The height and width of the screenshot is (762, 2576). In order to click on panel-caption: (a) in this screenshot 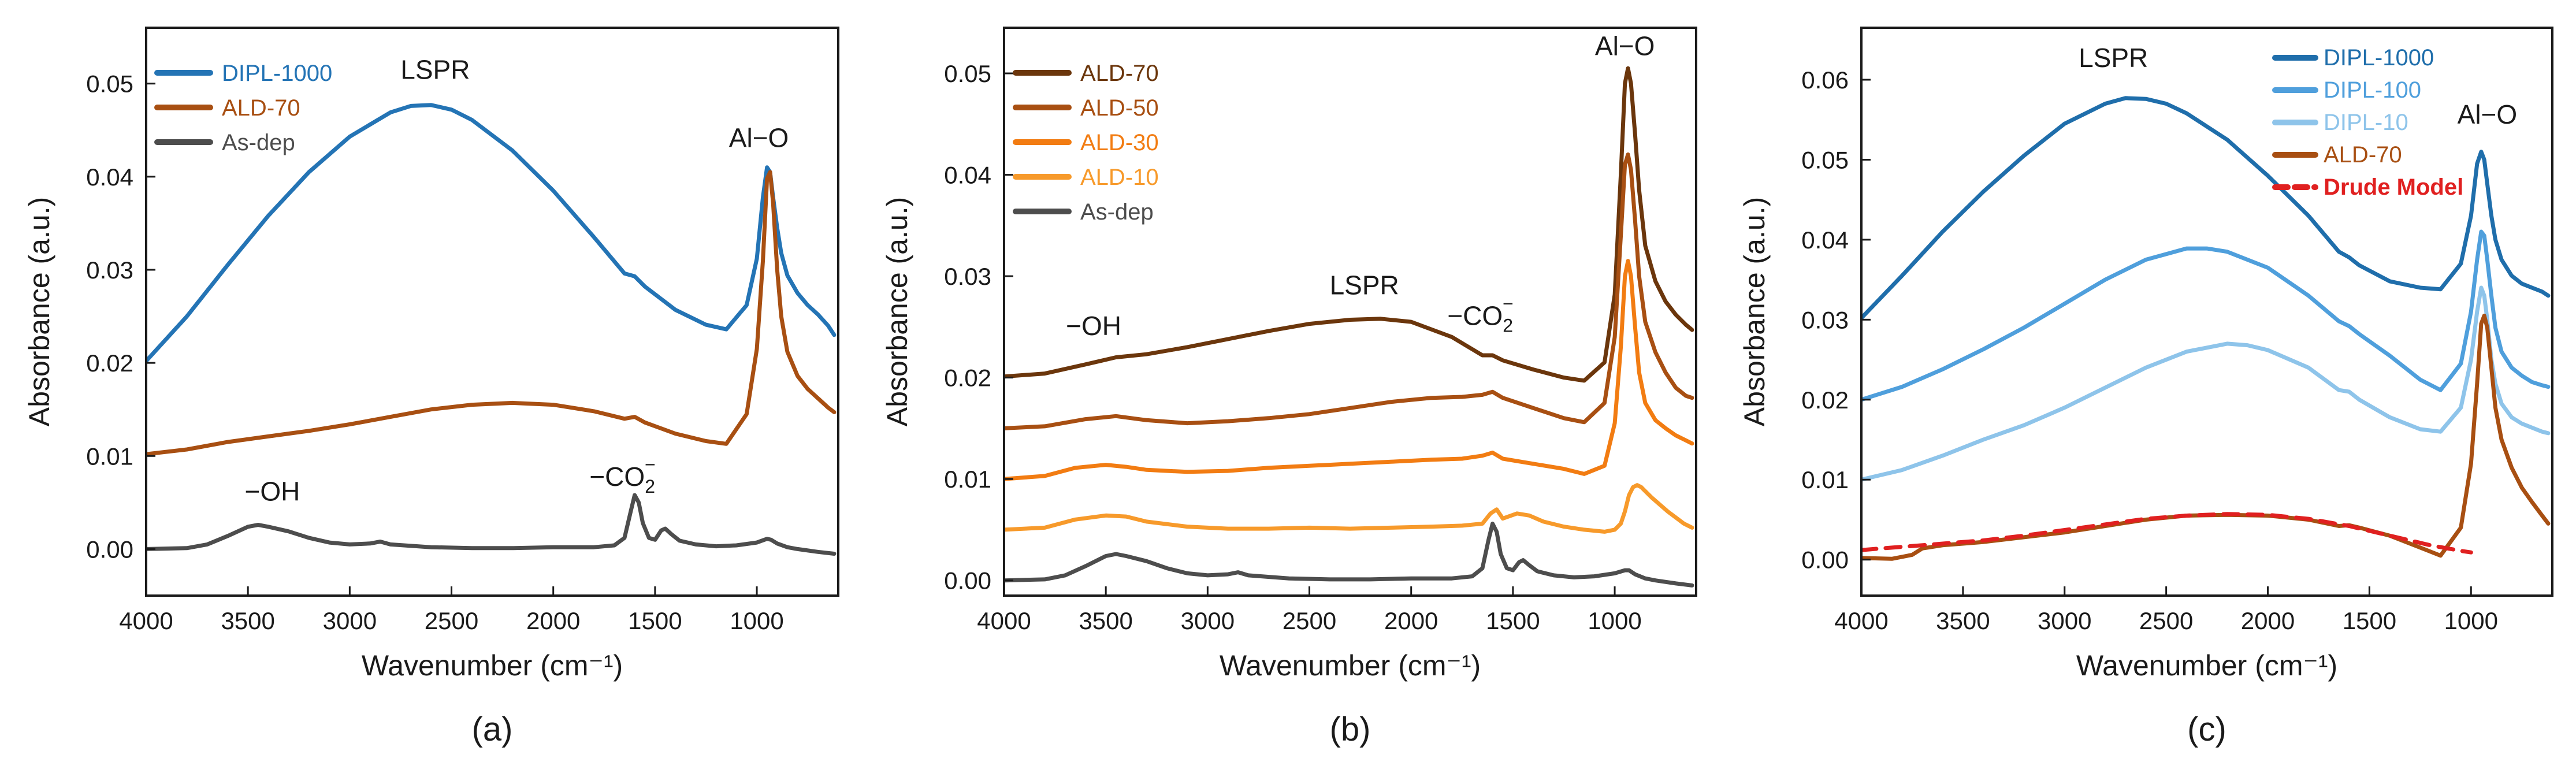, I will do `click(492, 730)`.